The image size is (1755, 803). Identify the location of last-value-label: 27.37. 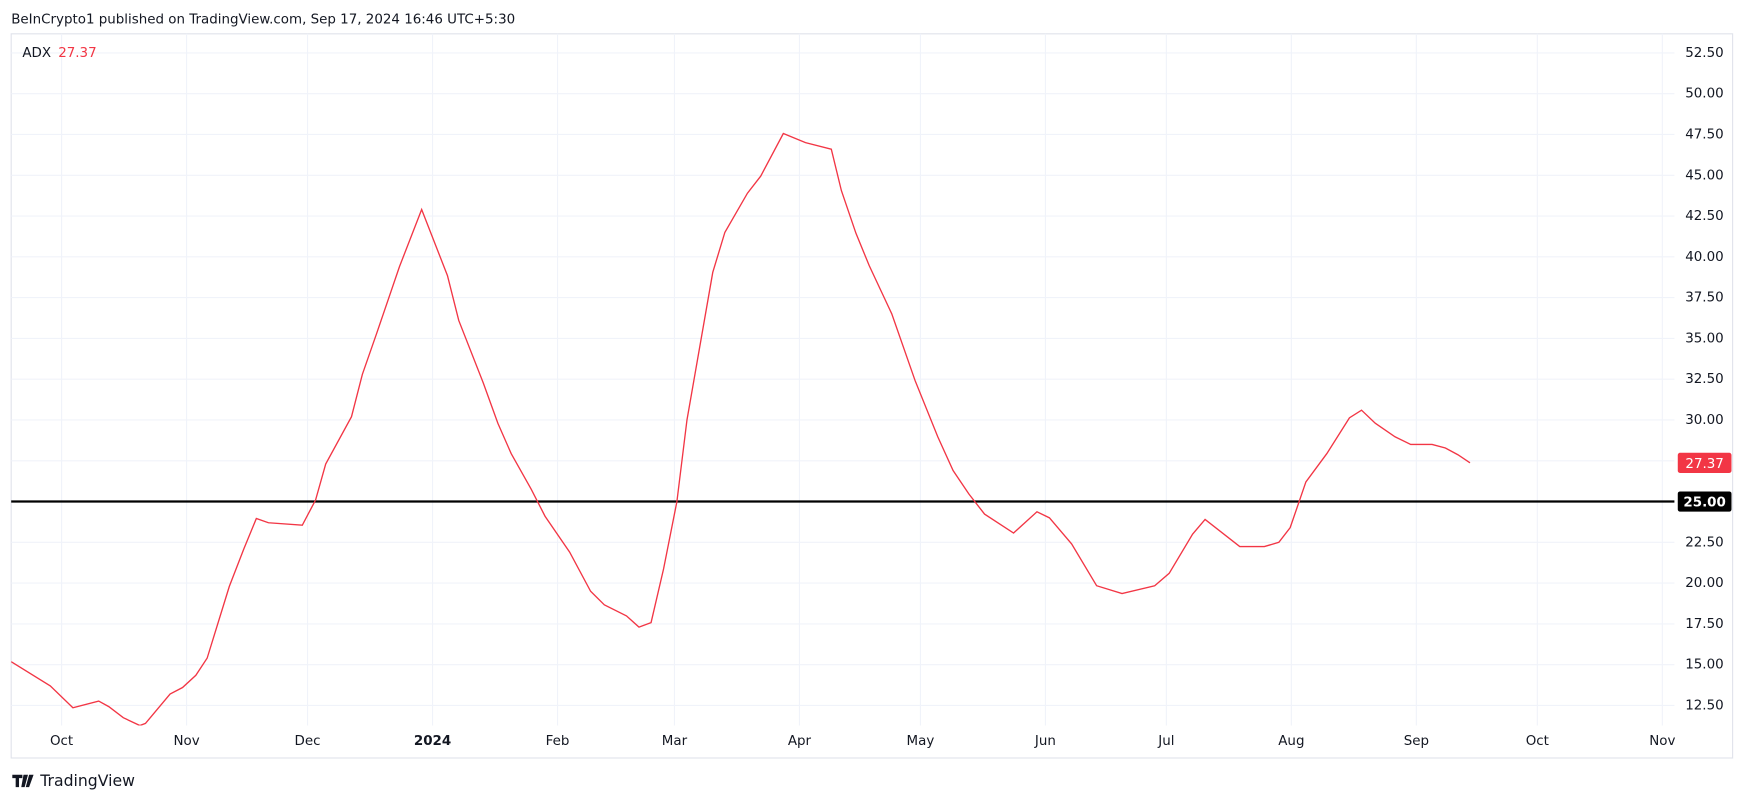
(1704, 464).